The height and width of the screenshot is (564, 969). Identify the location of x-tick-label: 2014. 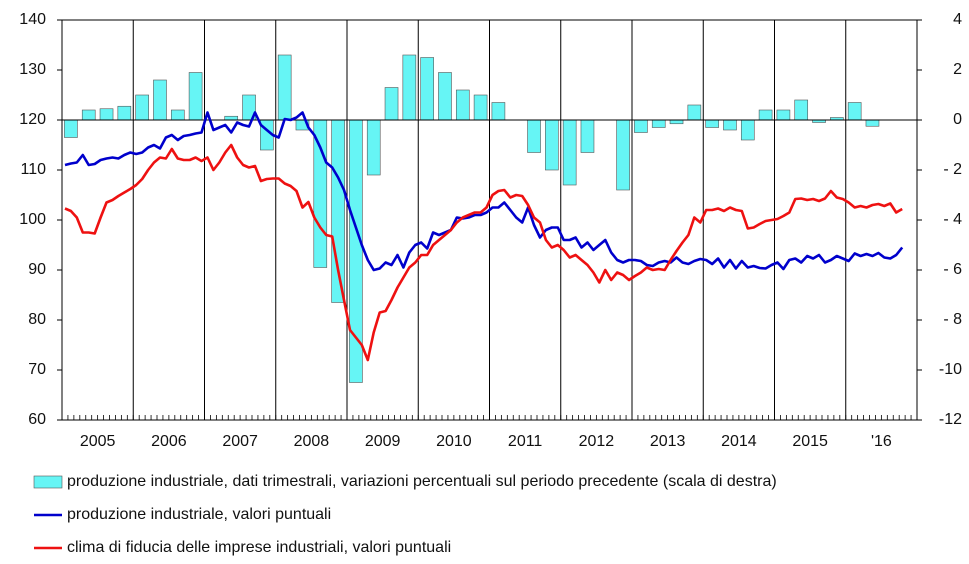
(739, 441).